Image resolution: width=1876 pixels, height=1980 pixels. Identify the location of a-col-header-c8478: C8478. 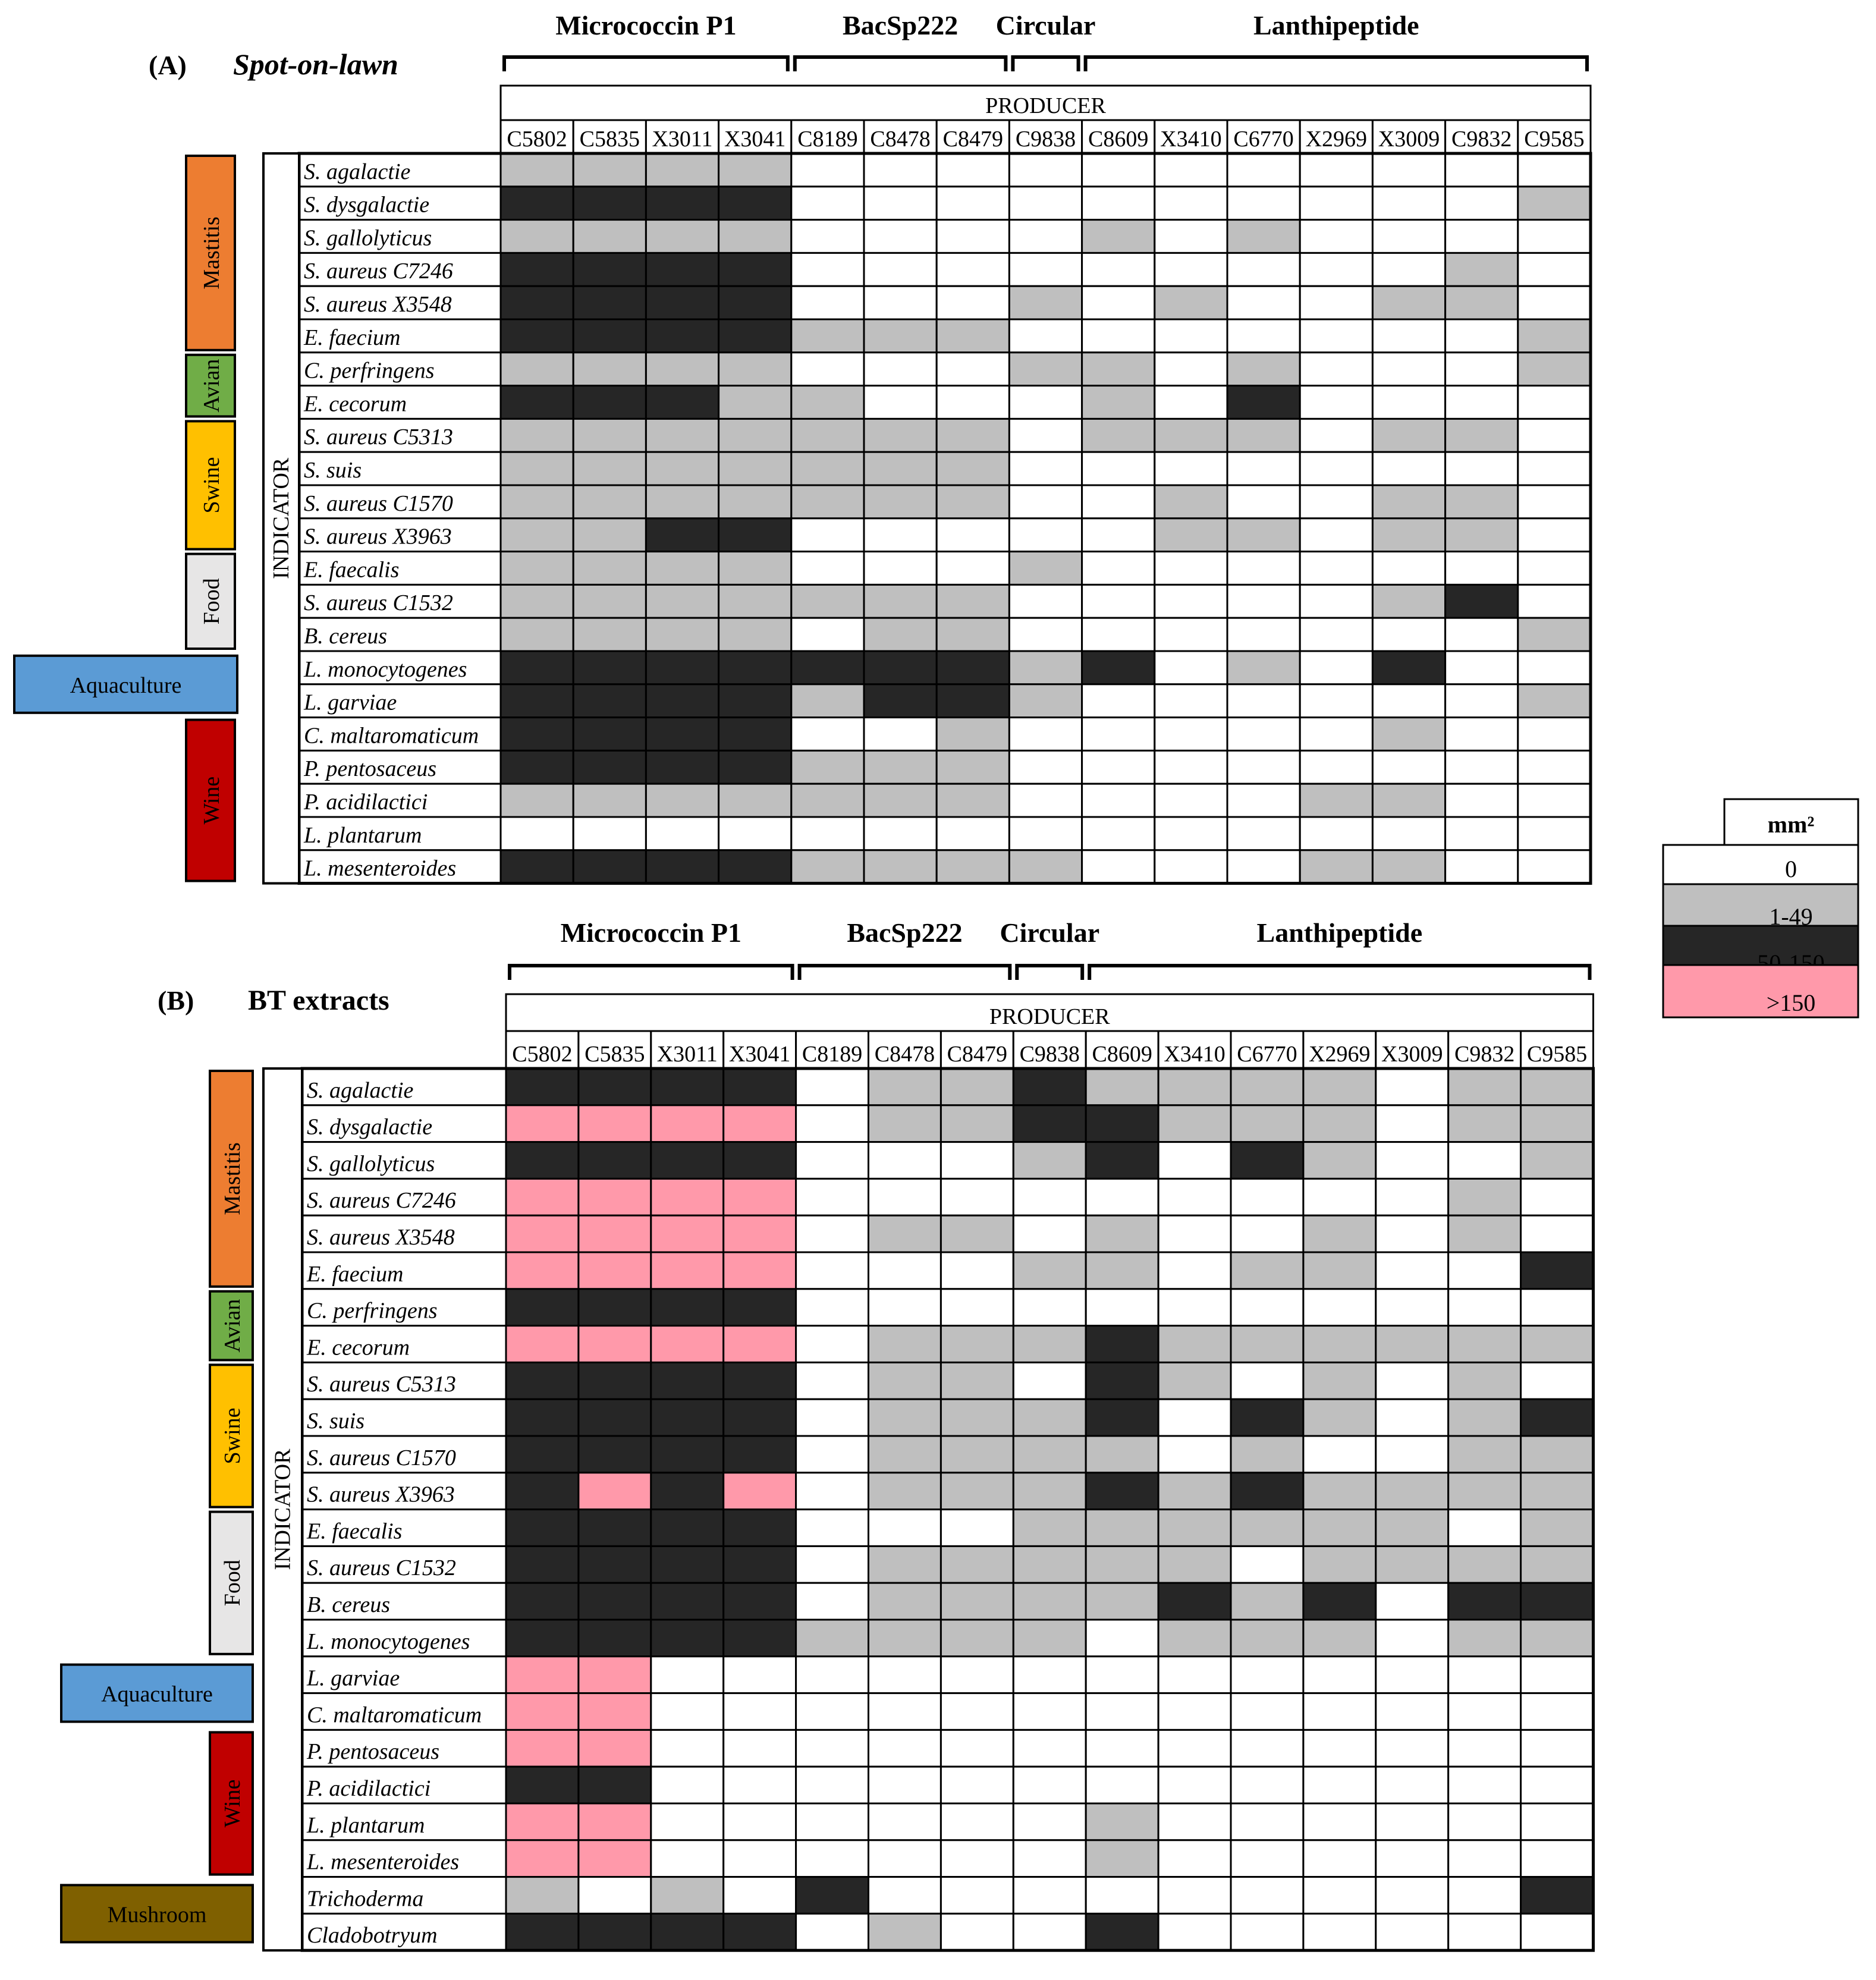
(900, 139).